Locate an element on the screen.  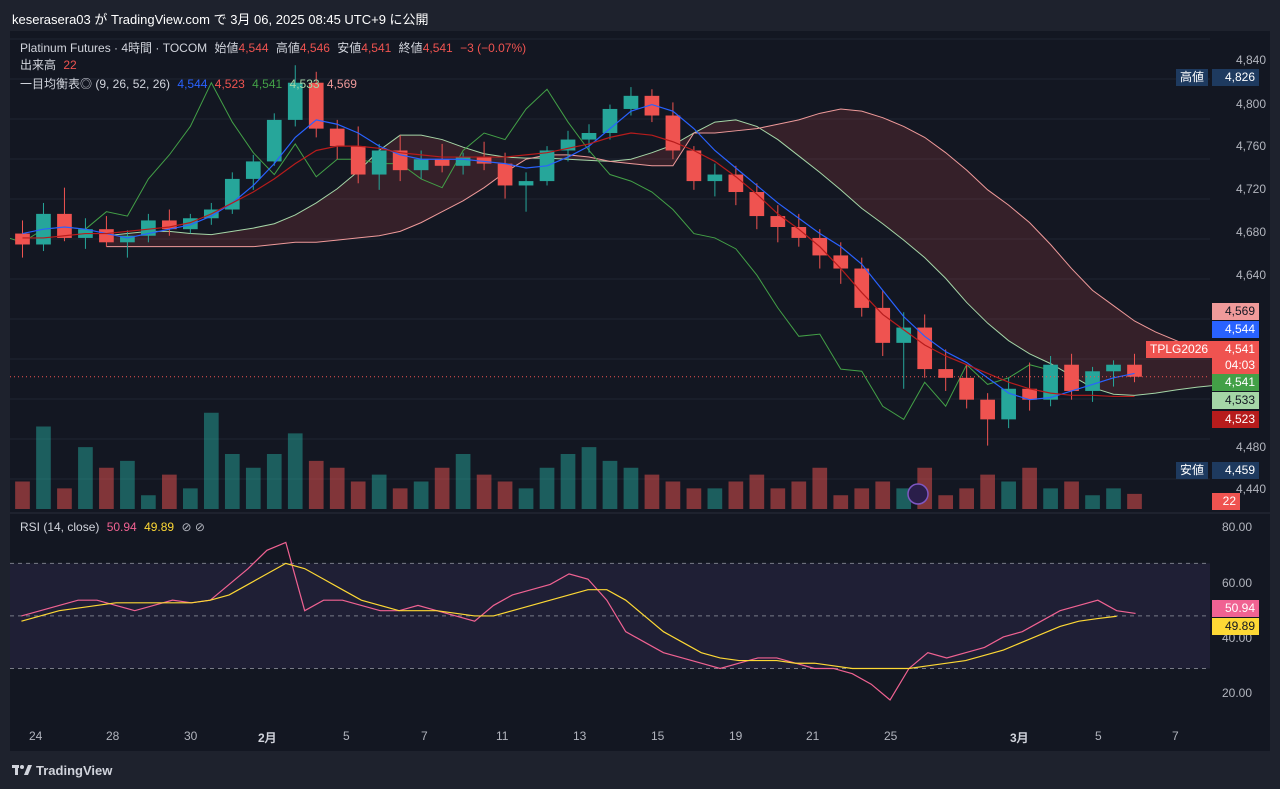
price-tick: 4,440 is located at coordinates (1251, 489).